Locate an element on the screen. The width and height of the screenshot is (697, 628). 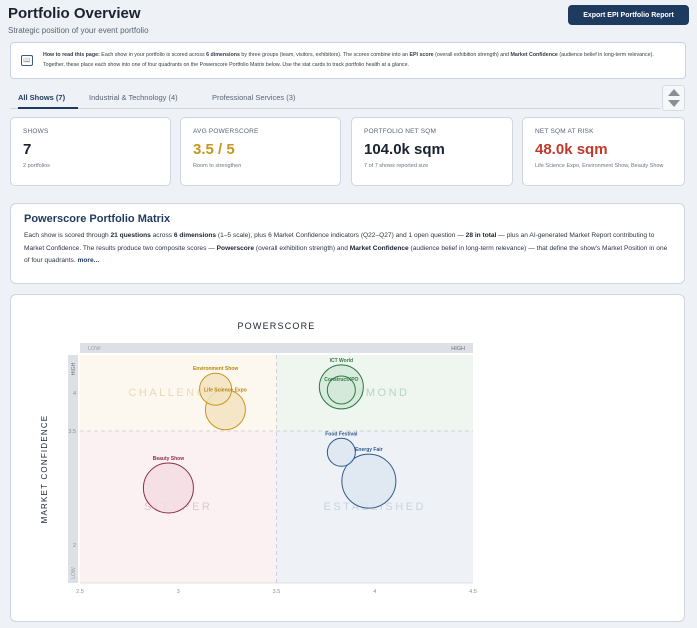
side-band is located at coordinates (73, 469).